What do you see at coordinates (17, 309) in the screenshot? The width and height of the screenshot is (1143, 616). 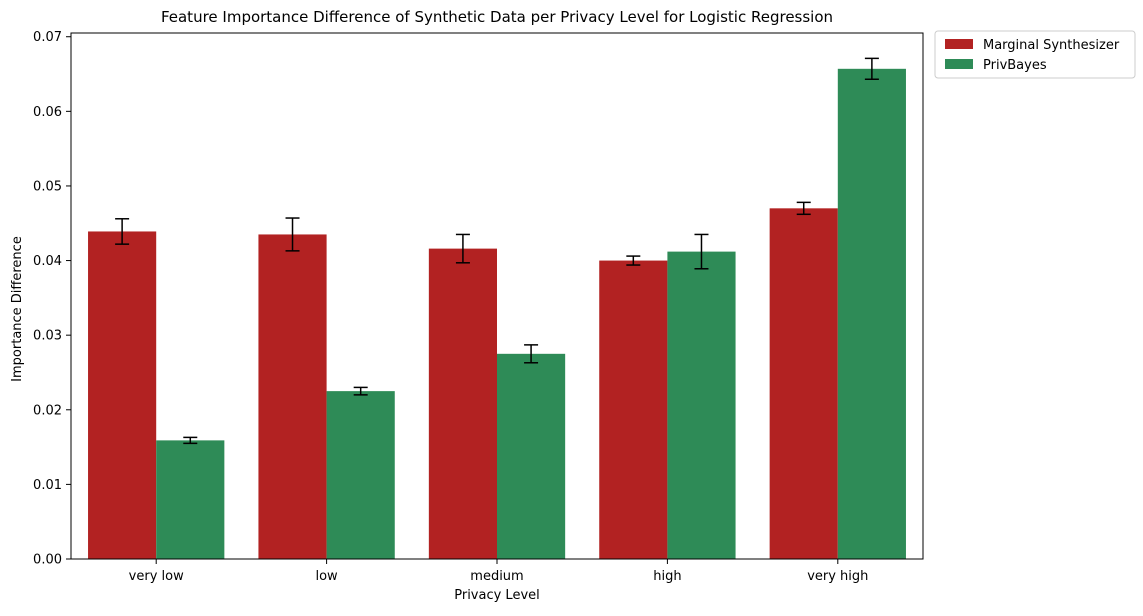 I see `y-axis-label: Importance Difference` at bounding box center [17, 309].